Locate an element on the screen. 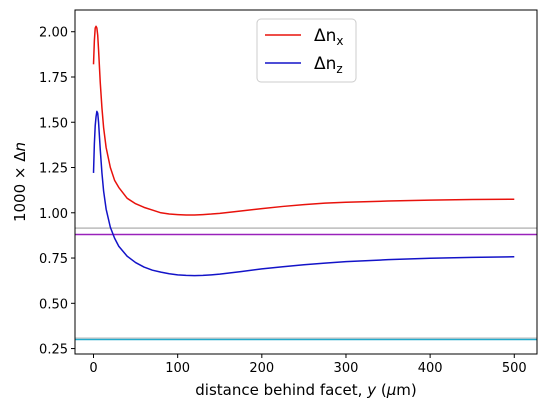 The height and width of the screenshot is (409, 550). x-axis-ticks: 0 100 200 300 400 500 is located at coordinates (308, 365).